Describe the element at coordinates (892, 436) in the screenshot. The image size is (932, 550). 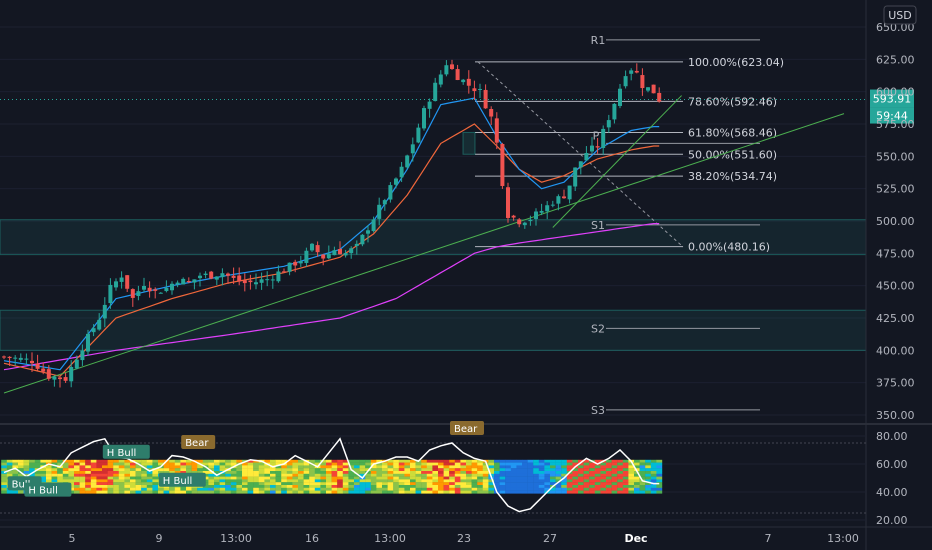
I see `osc-tick-label: 80.00` at that location.